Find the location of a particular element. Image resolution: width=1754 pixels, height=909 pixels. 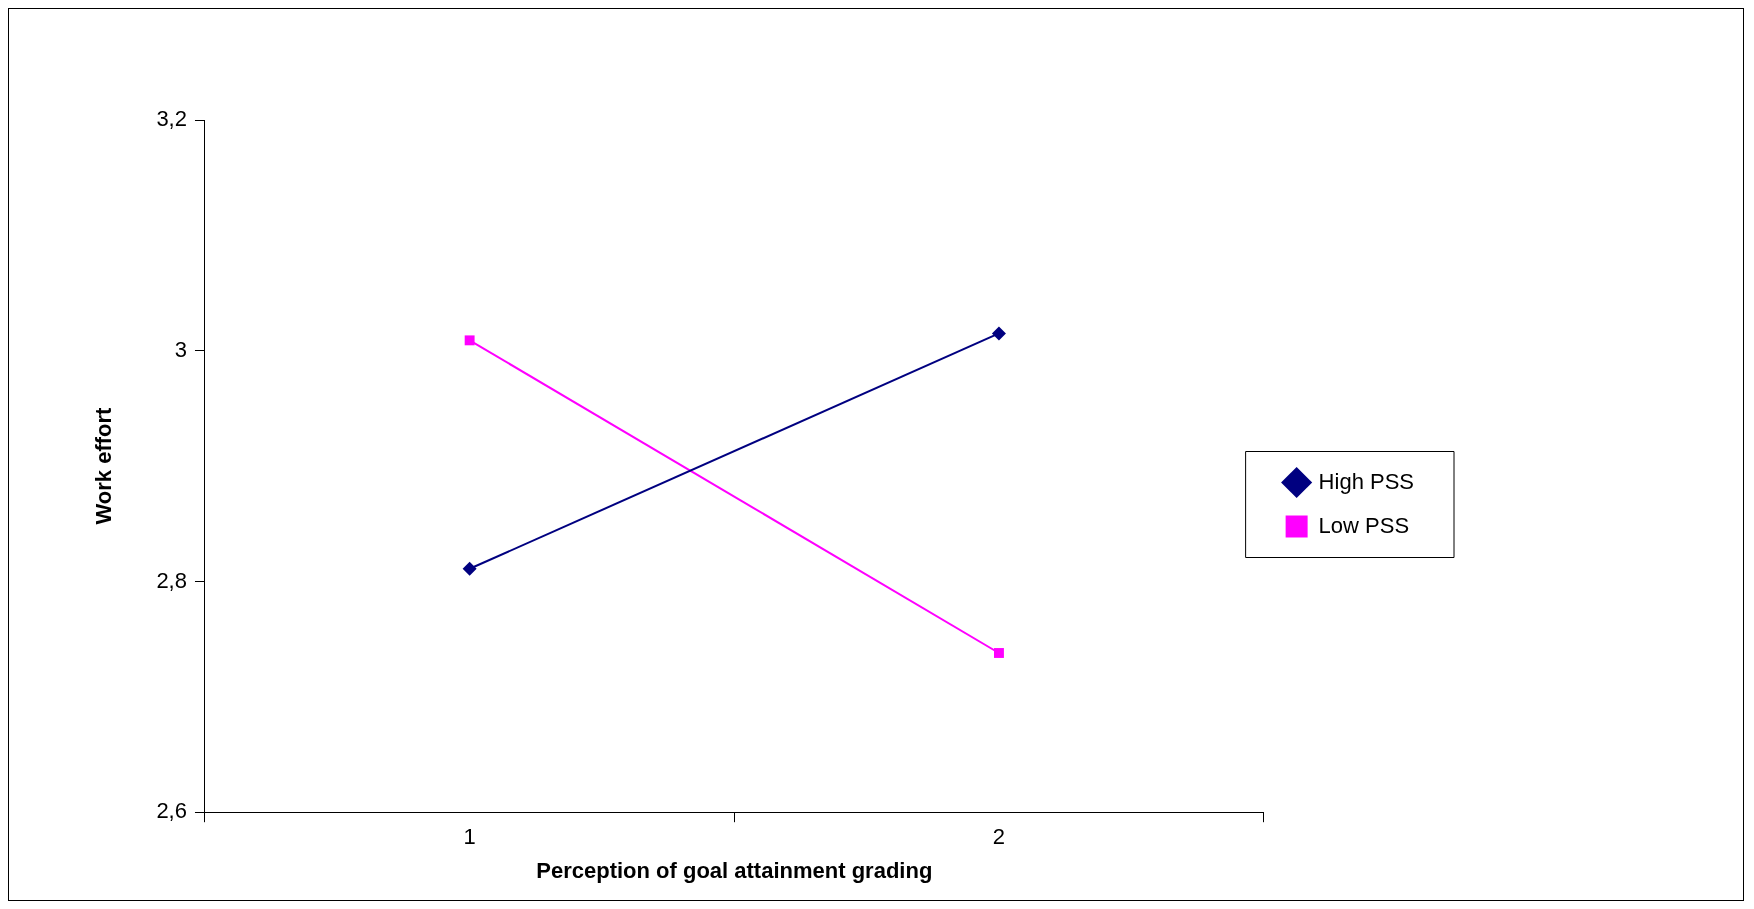

y-axis-title: Work effort is located at coordinates (104, 465).